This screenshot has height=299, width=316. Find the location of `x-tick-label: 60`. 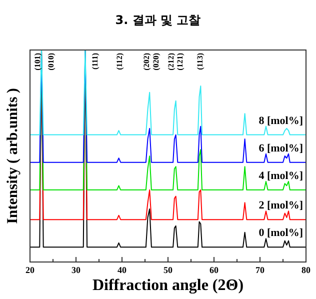

x-tick-label: 60 is located at coordinates (214, 270).